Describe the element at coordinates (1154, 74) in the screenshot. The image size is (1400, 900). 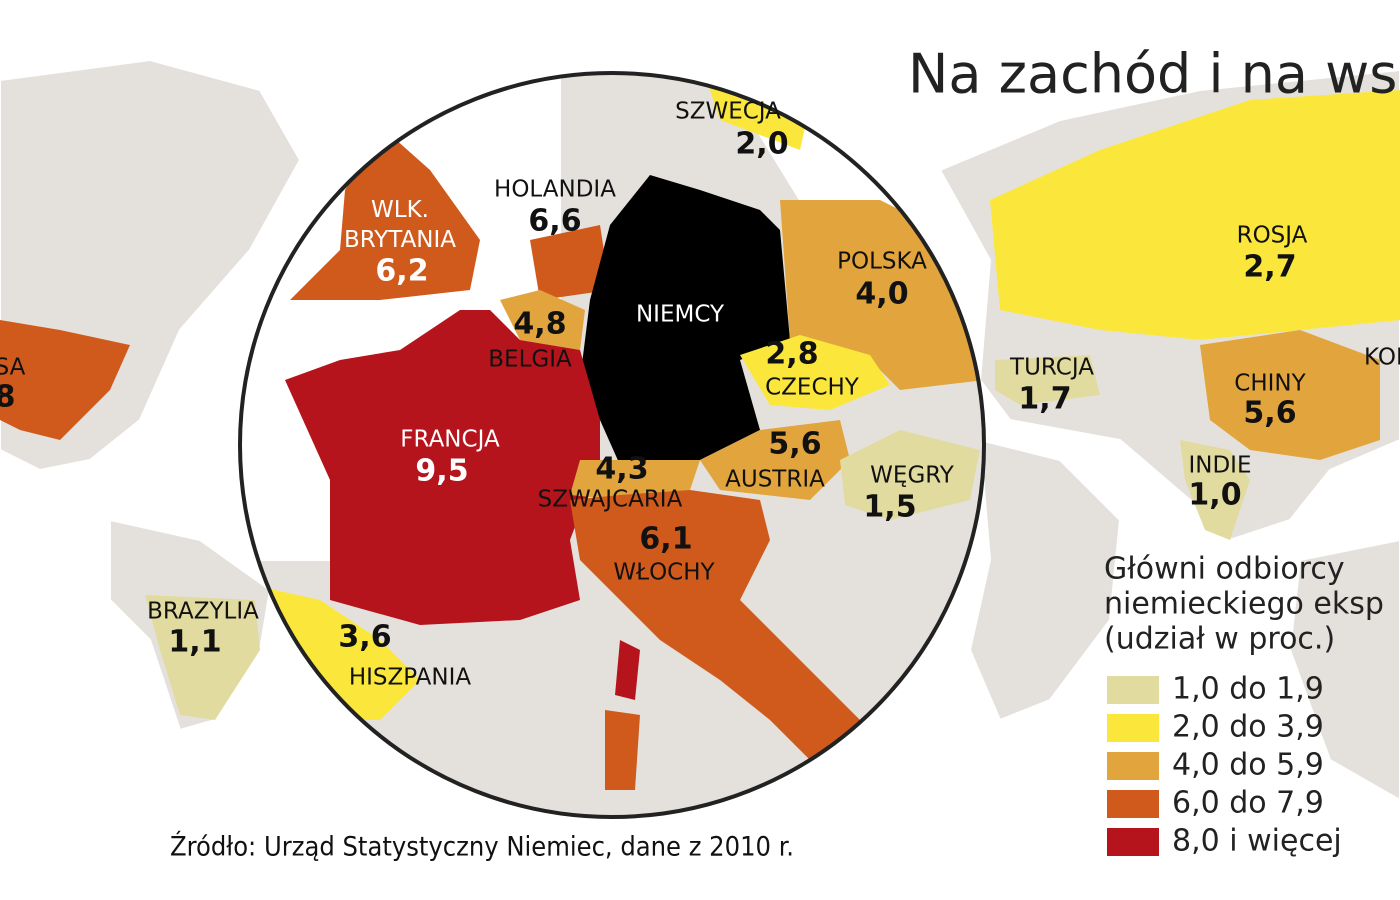
I see `title: Na zachód i na wsc` at that location.